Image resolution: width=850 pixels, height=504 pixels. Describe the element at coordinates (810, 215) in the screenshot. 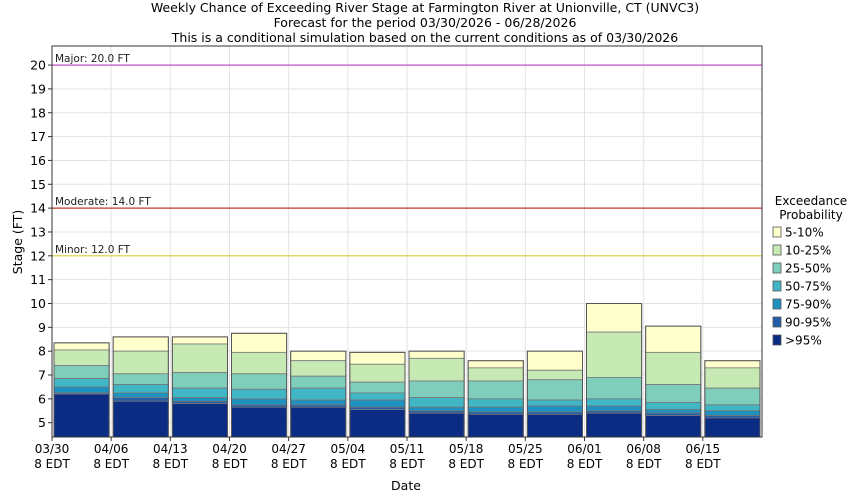

I see `legend-title: Probability` at that location.